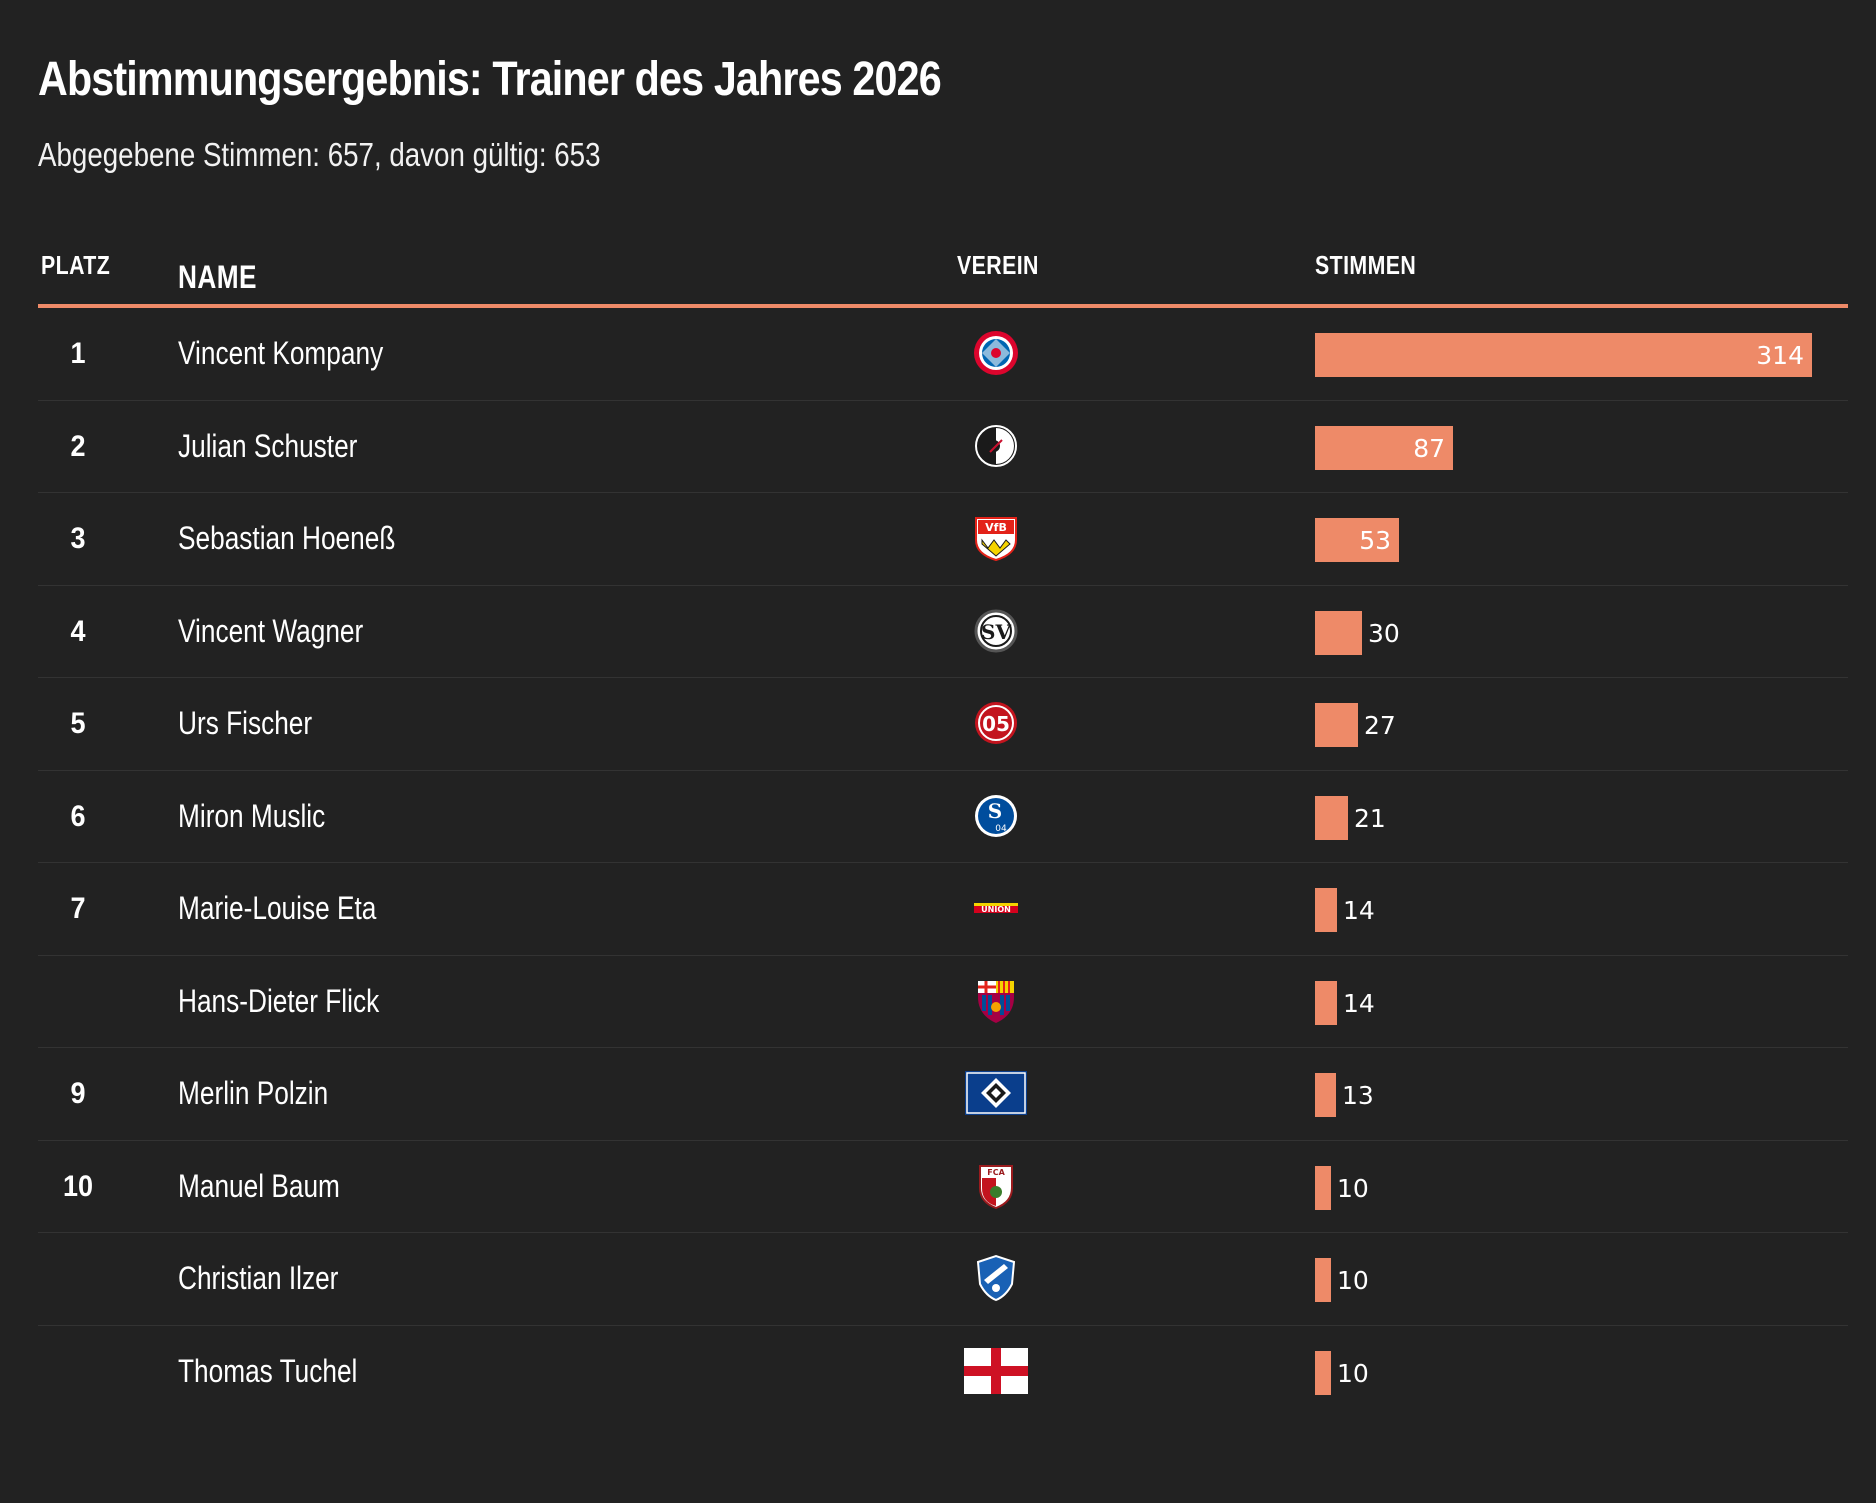 Image resolution: width=1876 pixels, height=1503 pixels. I want to click on coach-name: Julian Schuster, so click(268, 445).